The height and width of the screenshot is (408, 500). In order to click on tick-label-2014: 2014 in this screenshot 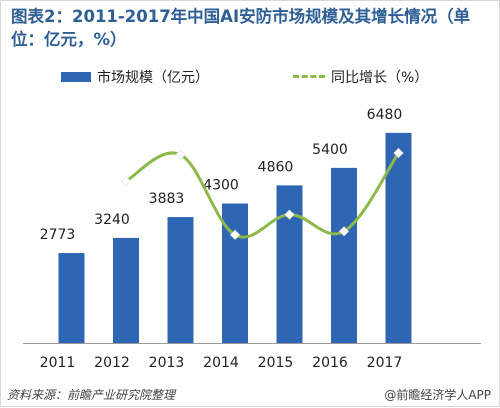, I will do `click(221, 363)`.